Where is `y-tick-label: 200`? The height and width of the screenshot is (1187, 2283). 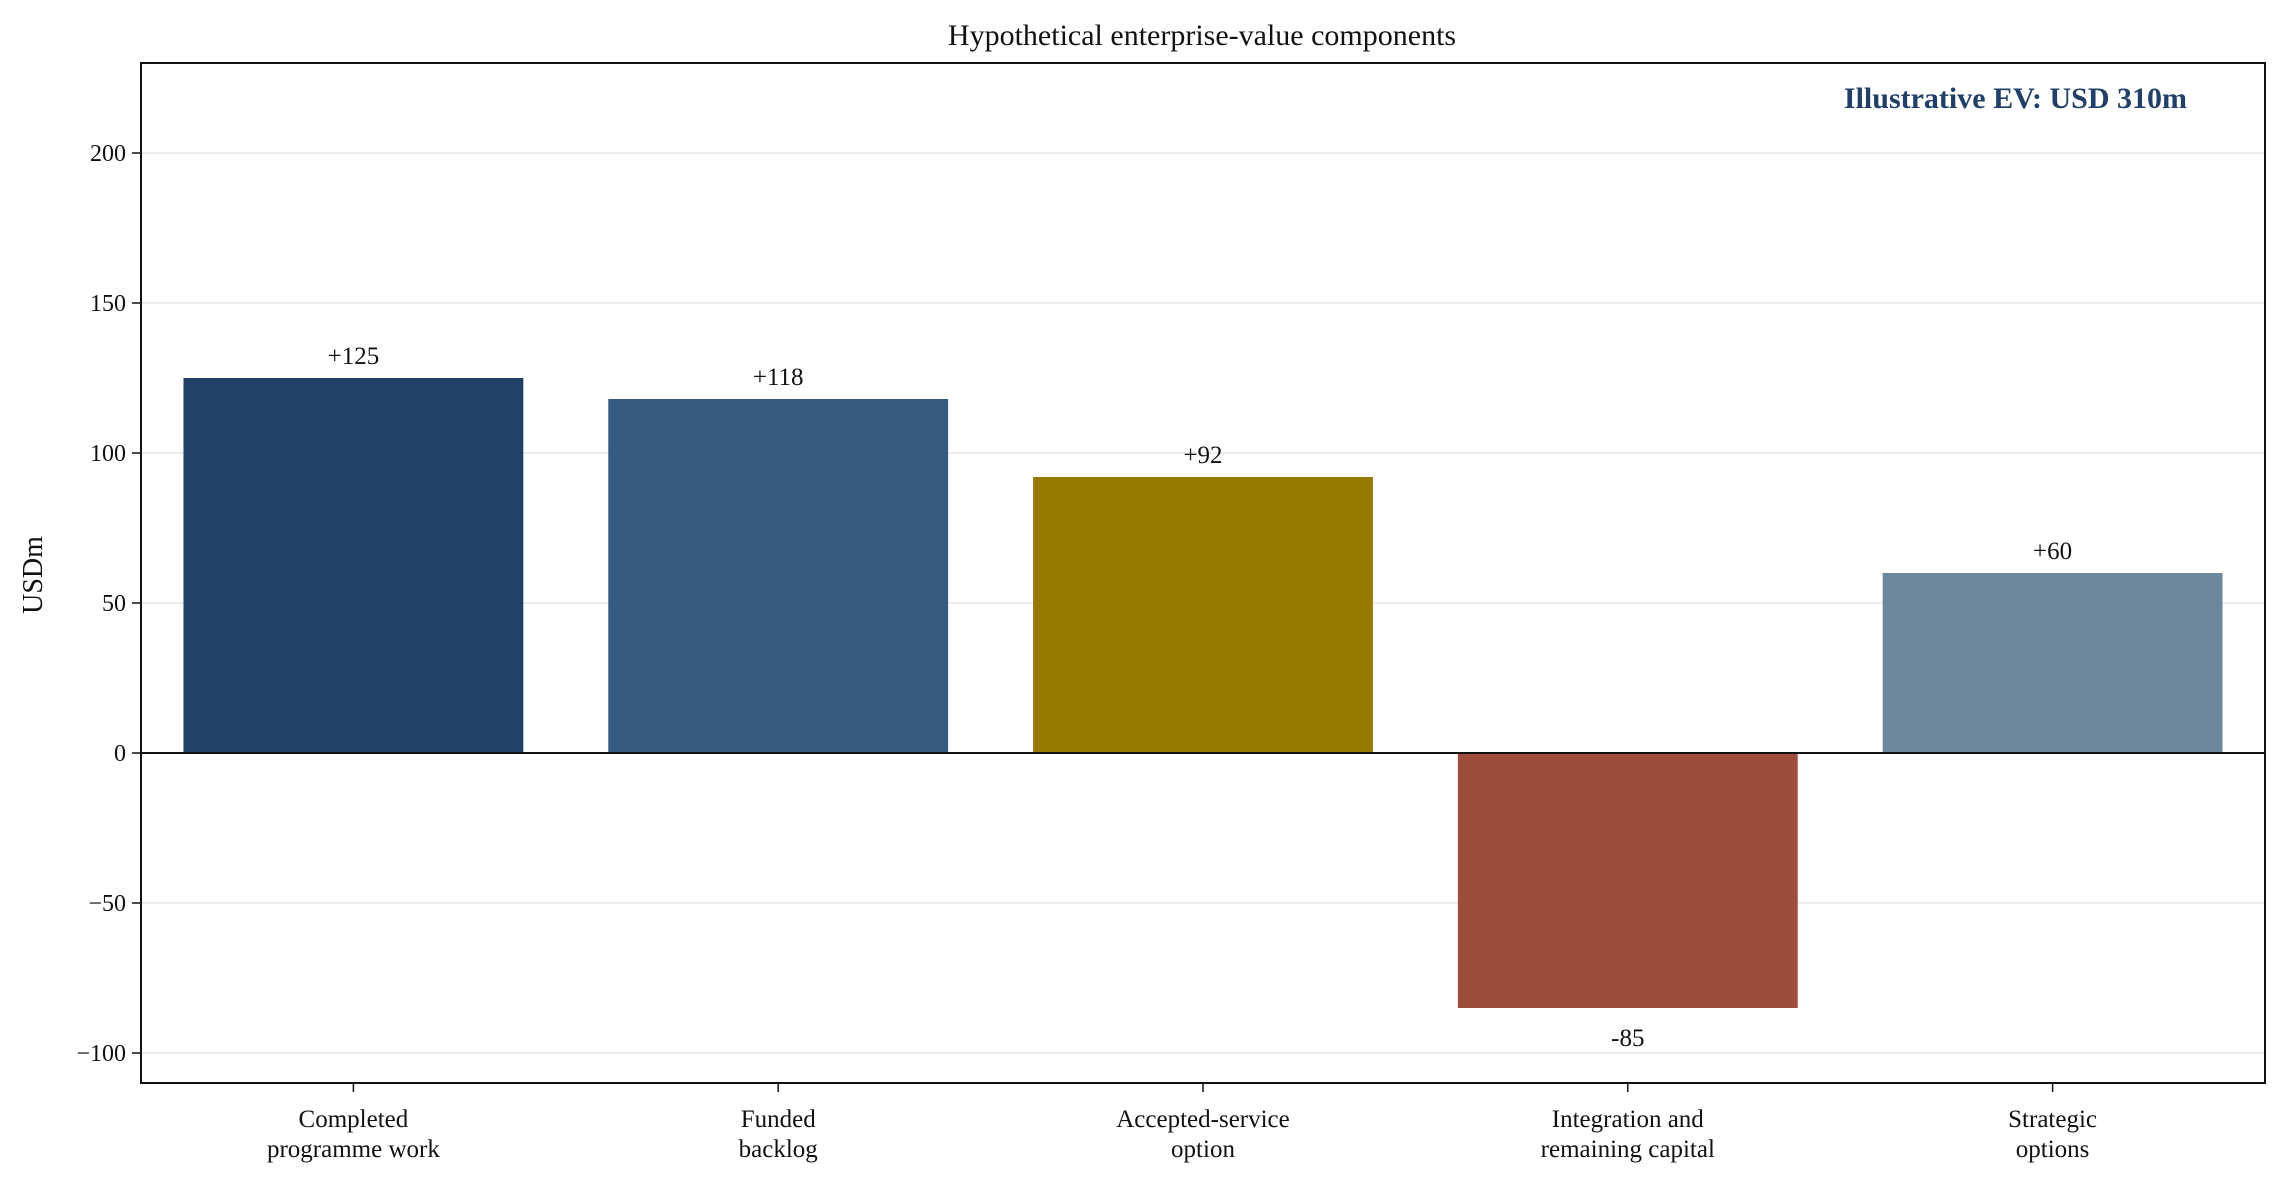
y-tick-label: 200 is located at coordinates (108, 154).